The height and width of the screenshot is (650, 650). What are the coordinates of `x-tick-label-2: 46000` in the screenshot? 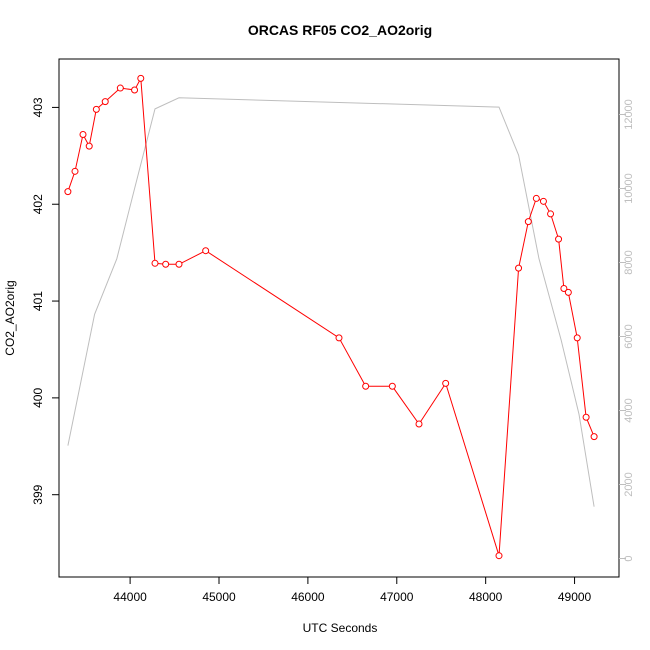 It's located at (308, 597).